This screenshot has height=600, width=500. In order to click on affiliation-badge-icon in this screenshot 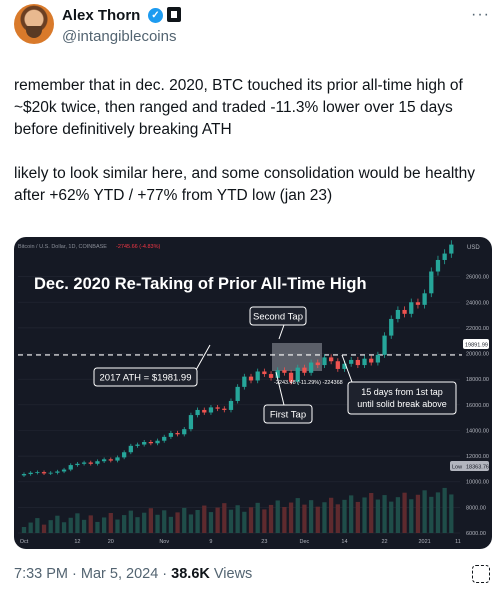, I will do `click(174, 14)`.